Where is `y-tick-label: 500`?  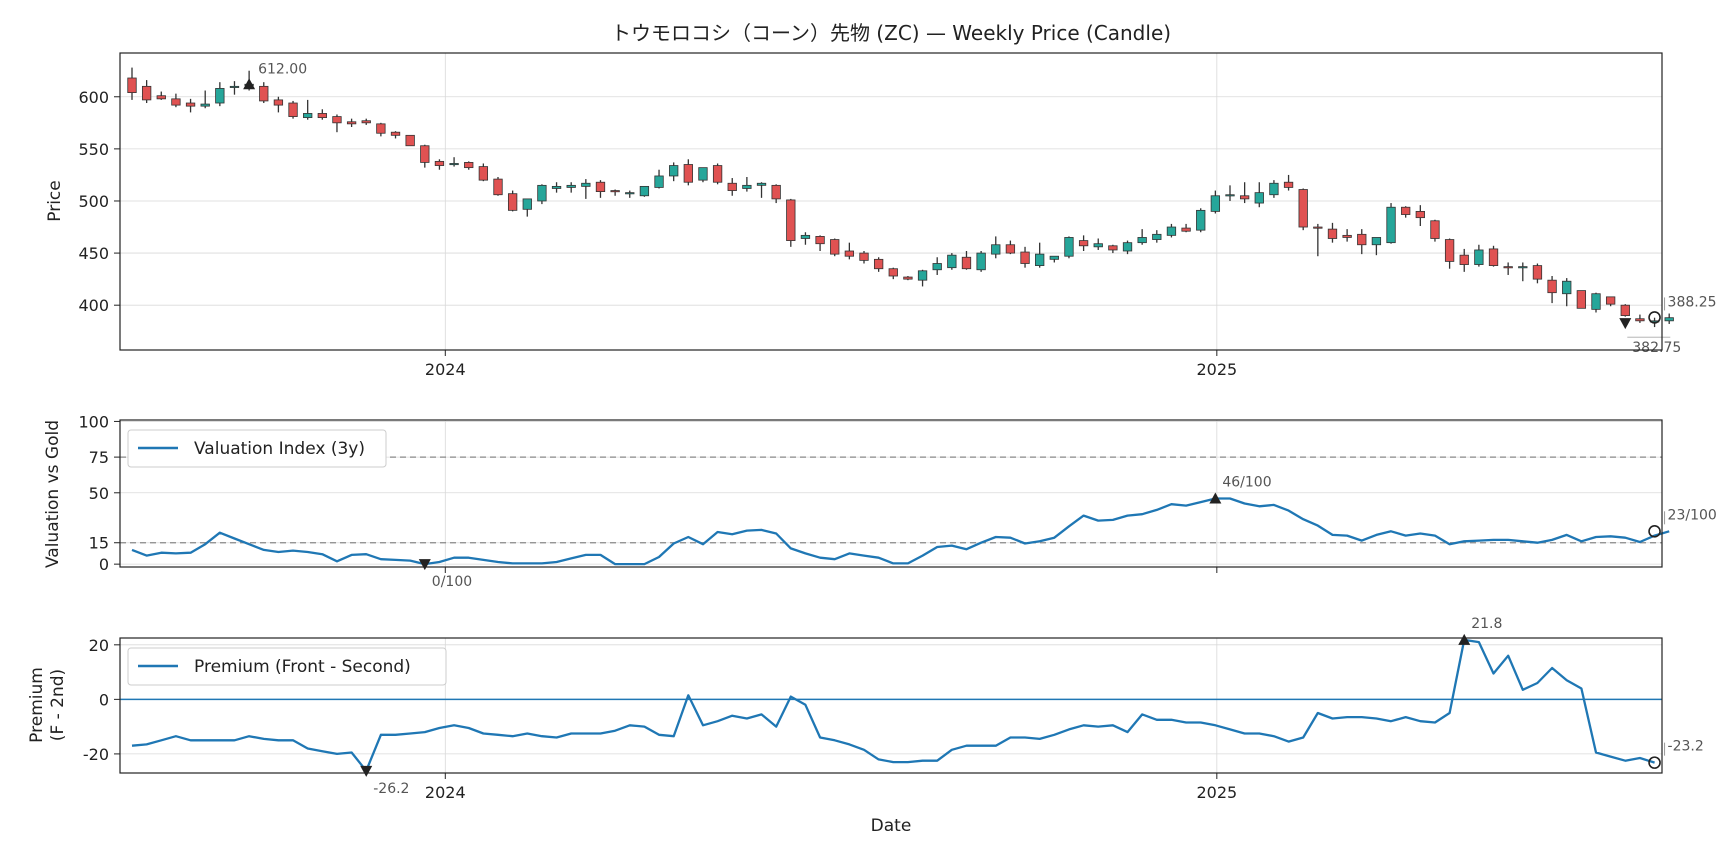
y-tick-label: 500 is located at coordinates (93, 201).